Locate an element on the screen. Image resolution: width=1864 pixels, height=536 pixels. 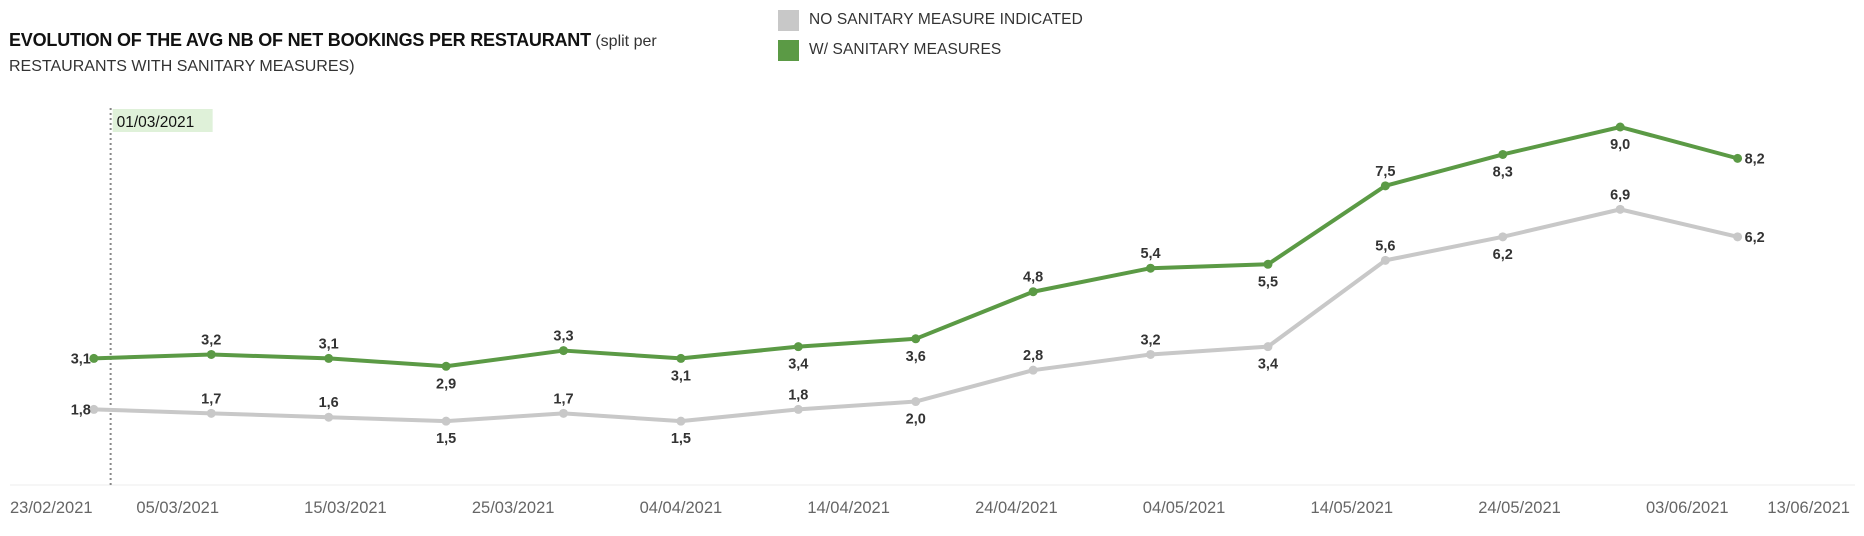
x-tick-label: 14/05/2021 is located at coordinates (1352, 508).